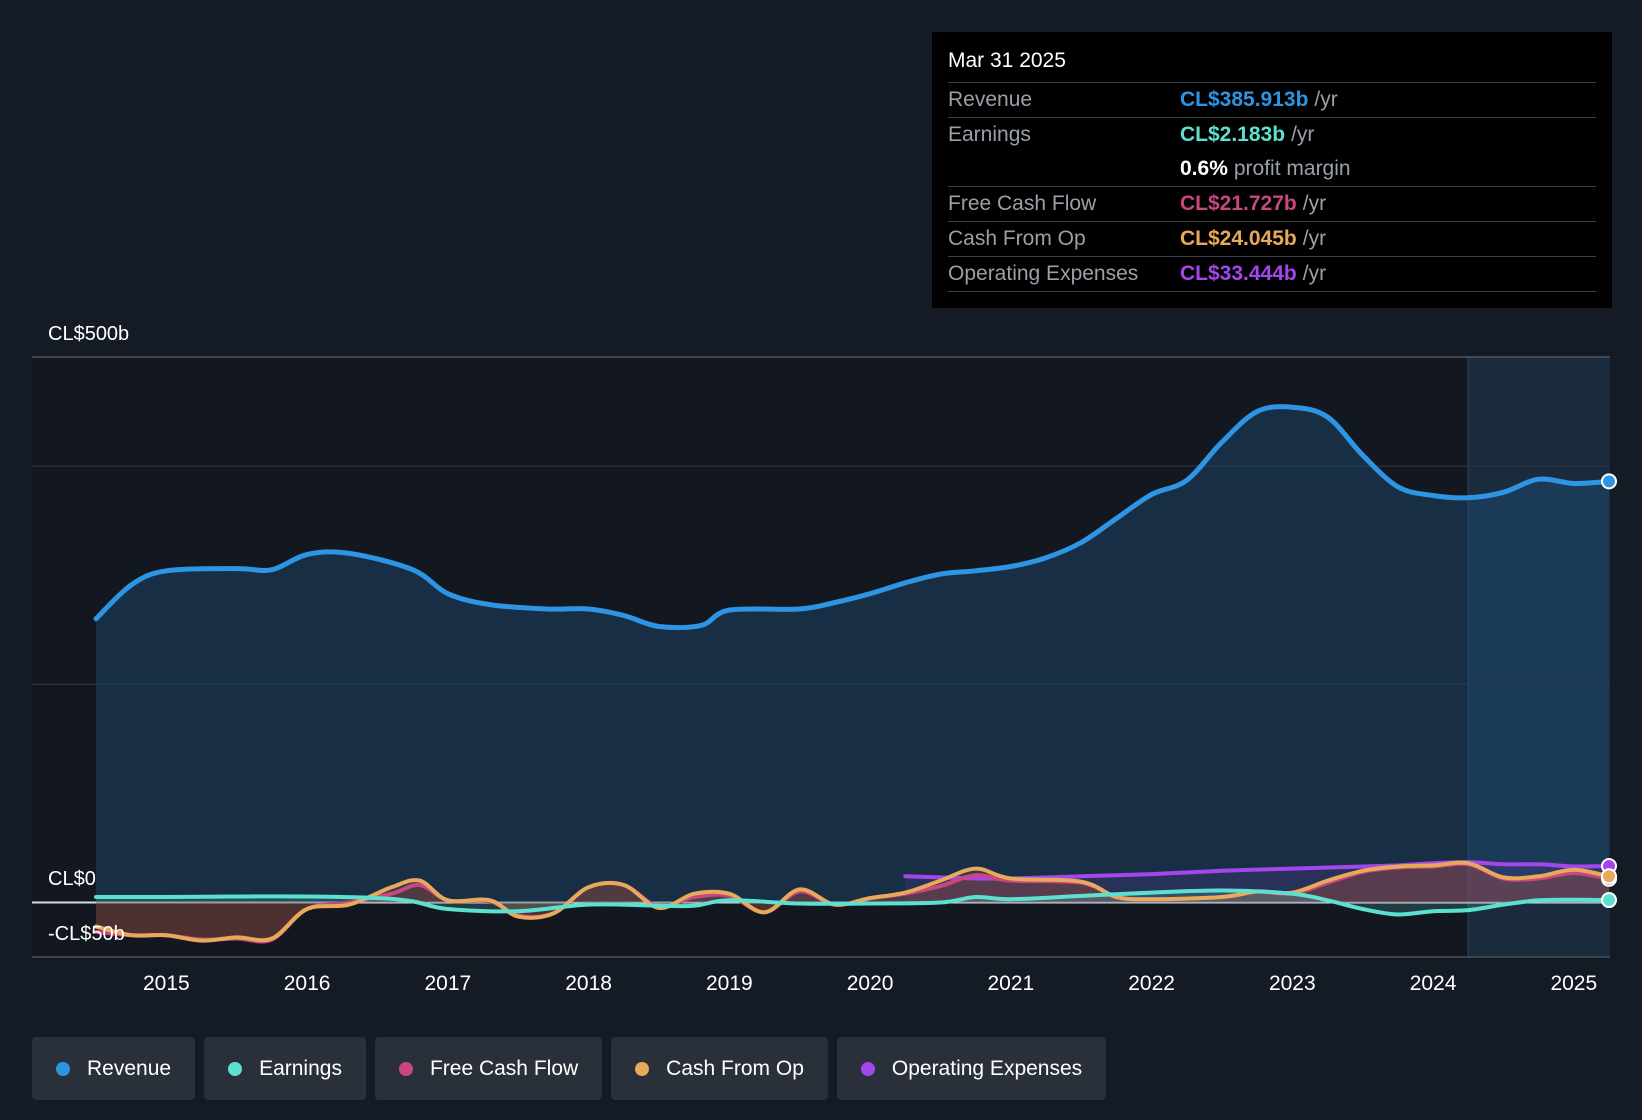 This screenshot has width=1642, height=1120. Describe the element at coordinates (735, 1068) in the screenshot. I see `legend-label: Cash From Op` at that location.